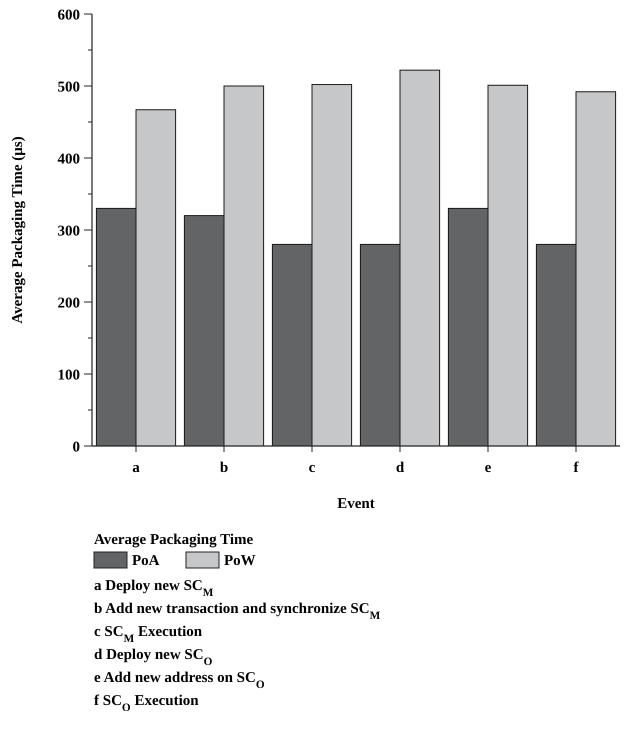 This screenshot has height=741, width=624. What do you see at coordinates (147, 703) in the screenshot?
I see `text: f SC$_{O}$ Execution` at bounding box center [147, 703].